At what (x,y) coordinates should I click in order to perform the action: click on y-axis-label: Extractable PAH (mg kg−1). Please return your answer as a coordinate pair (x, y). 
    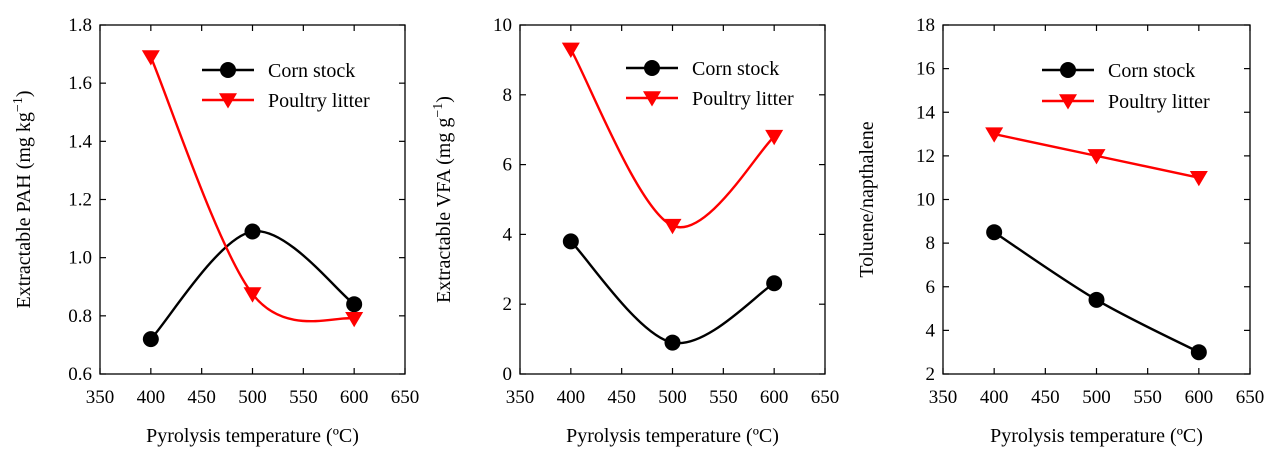
    Looking at the image, I should click on (23, 199).